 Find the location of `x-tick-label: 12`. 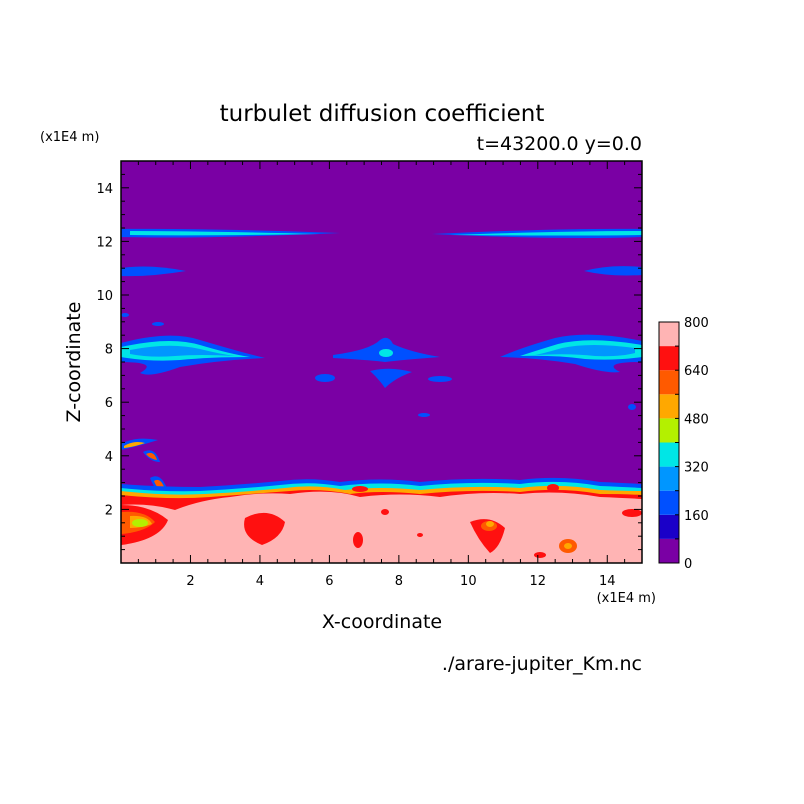

x-tick-label: 12 is located at coordinates (538, 581).